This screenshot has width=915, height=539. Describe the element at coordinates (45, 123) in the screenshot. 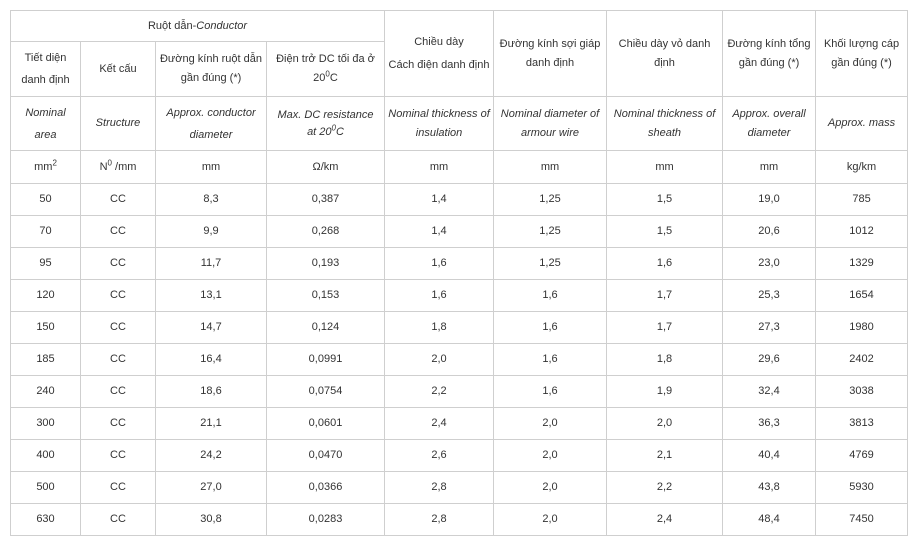

I see `header-area-en: Nominal area` at that location.